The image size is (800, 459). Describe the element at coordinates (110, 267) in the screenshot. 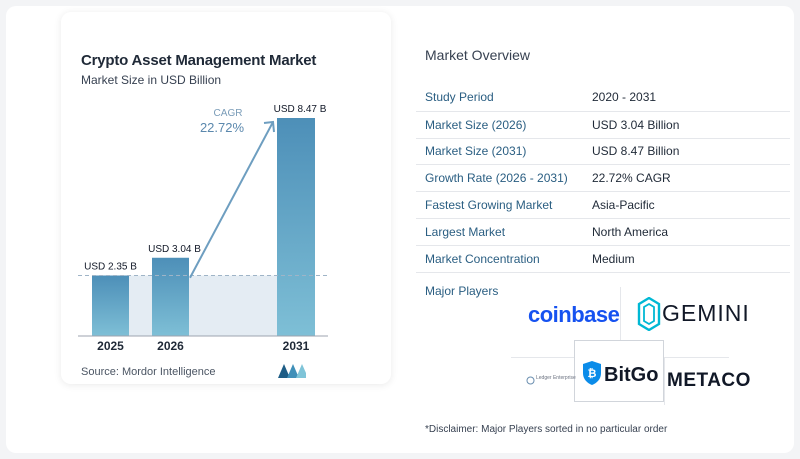

I see `data-label: USD 2.35 B` at that location.